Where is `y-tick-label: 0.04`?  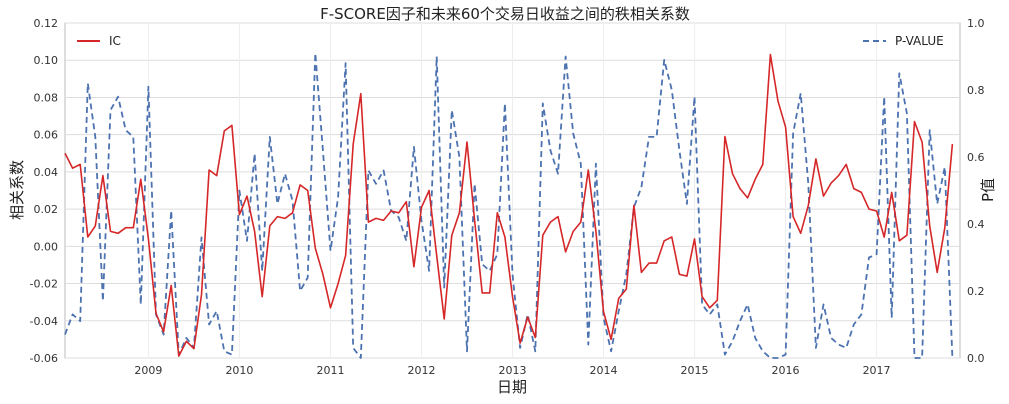
y-tick-label: 0.04 is located at coordinates (46, 172).